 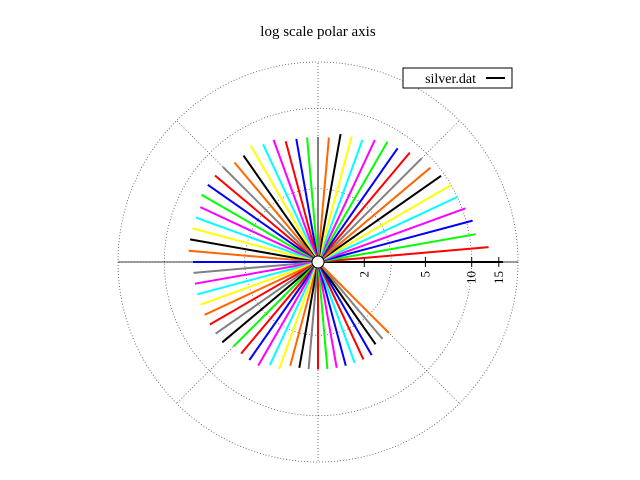 What do you see at coordinates (498, 277) in the screenshot?
I see `radial-tick-label: 15` at bounding box center [498, 277].